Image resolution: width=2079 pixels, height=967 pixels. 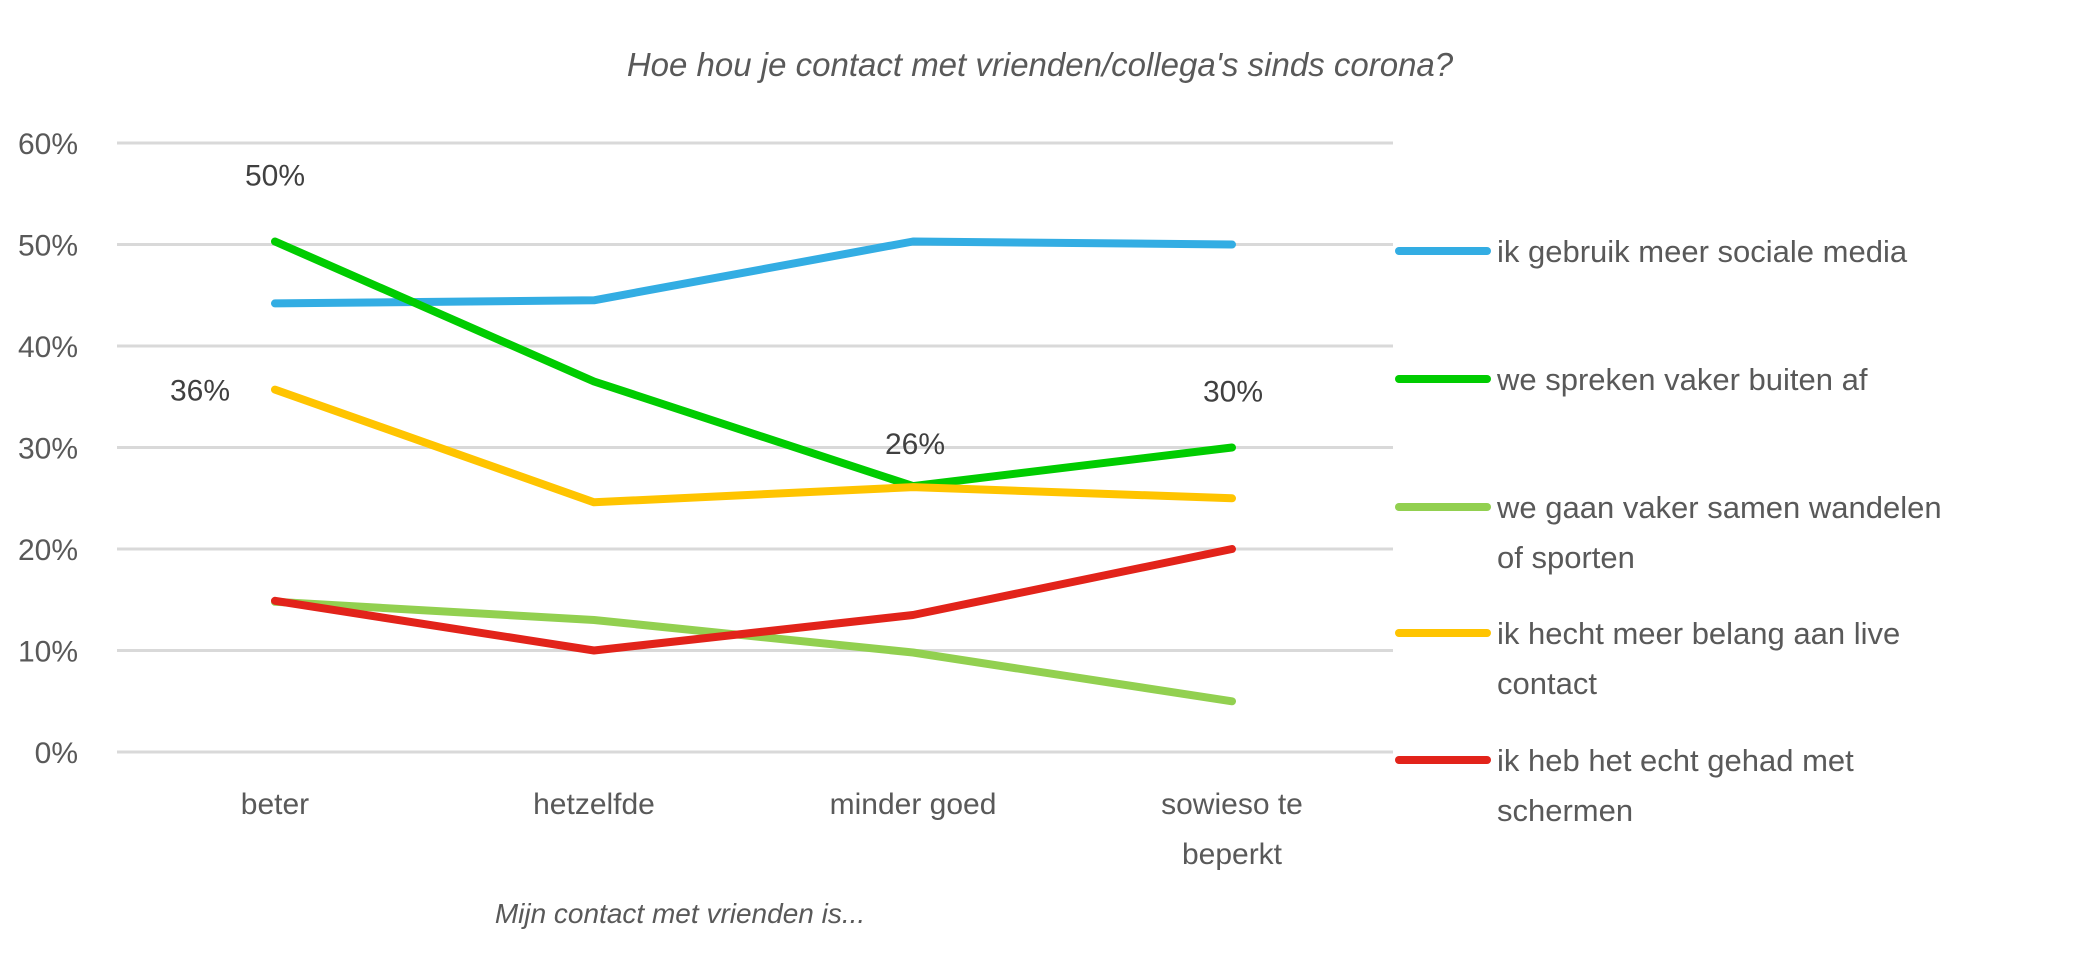 I want to click on legend-label: schermen, so click(x=1565, y=810).